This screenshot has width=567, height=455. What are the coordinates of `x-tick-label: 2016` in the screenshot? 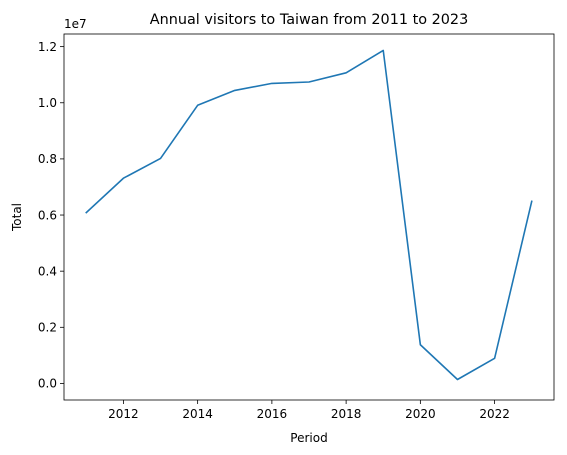 It's located at (272, 414).